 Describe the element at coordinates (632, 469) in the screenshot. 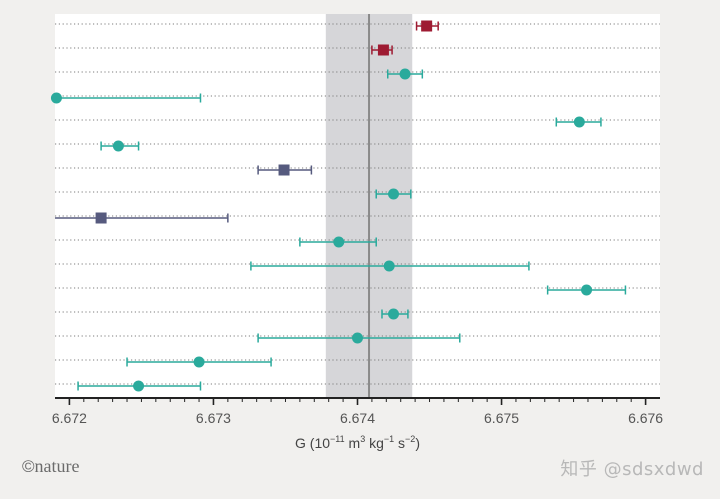

I see `zhihu-watermark: 知乎 @sdsxdwd` at that location.